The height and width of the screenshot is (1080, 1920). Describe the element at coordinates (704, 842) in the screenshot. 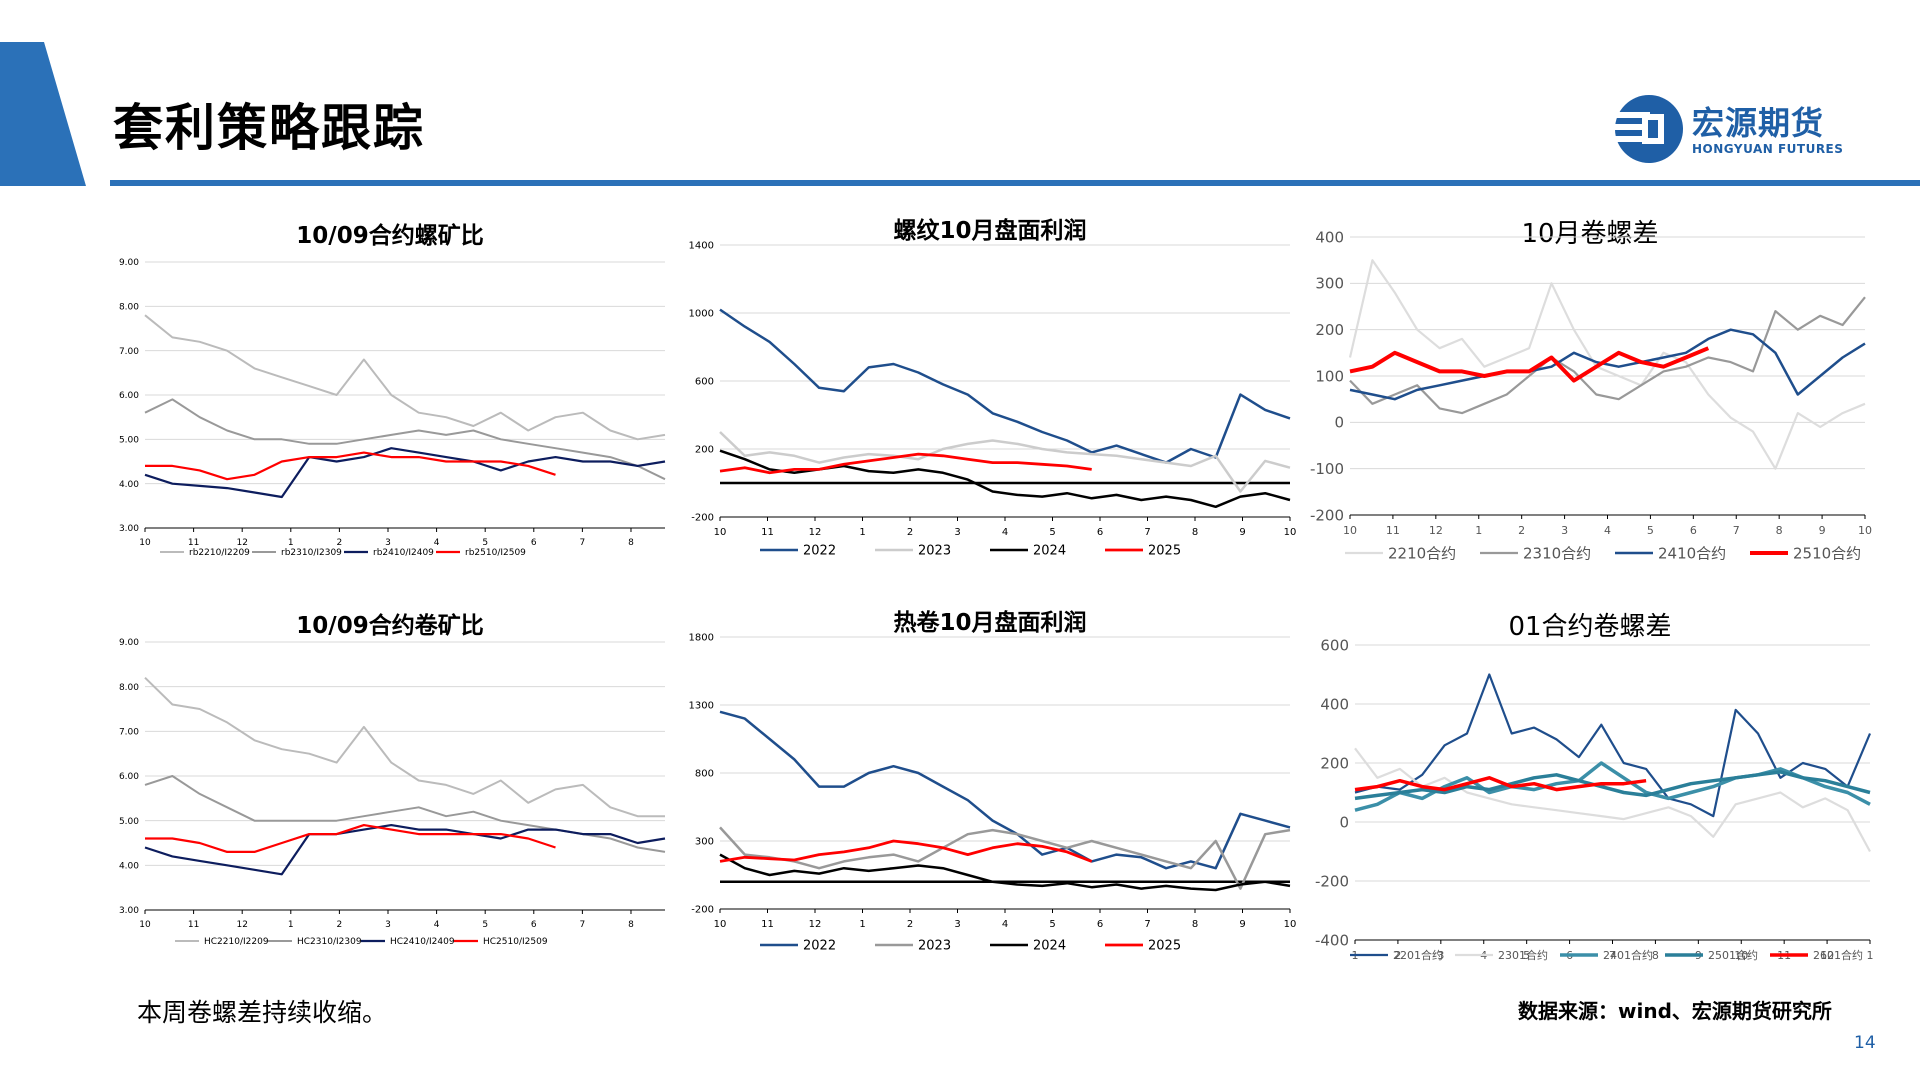

I see `y-tick-label: 300` at that location.